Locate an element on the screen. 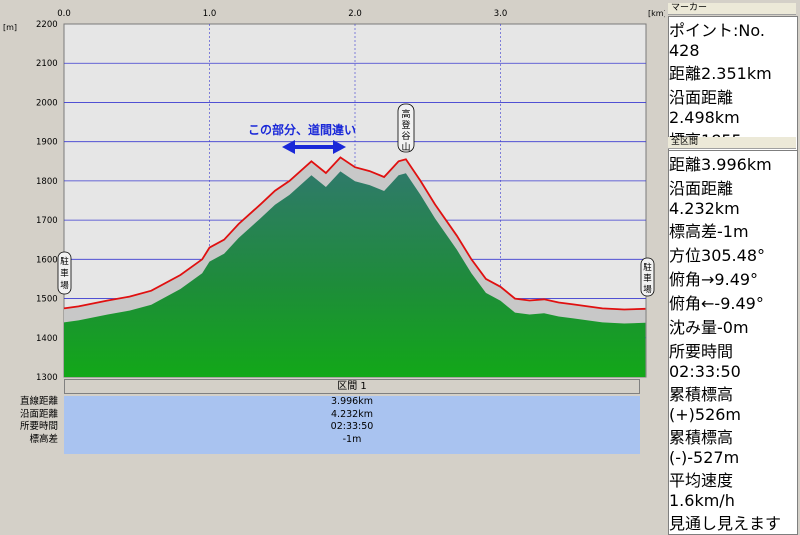 The height and width of the screenshot is (535, 800). total-value: 305.48° is located at coordinates (733, 255).